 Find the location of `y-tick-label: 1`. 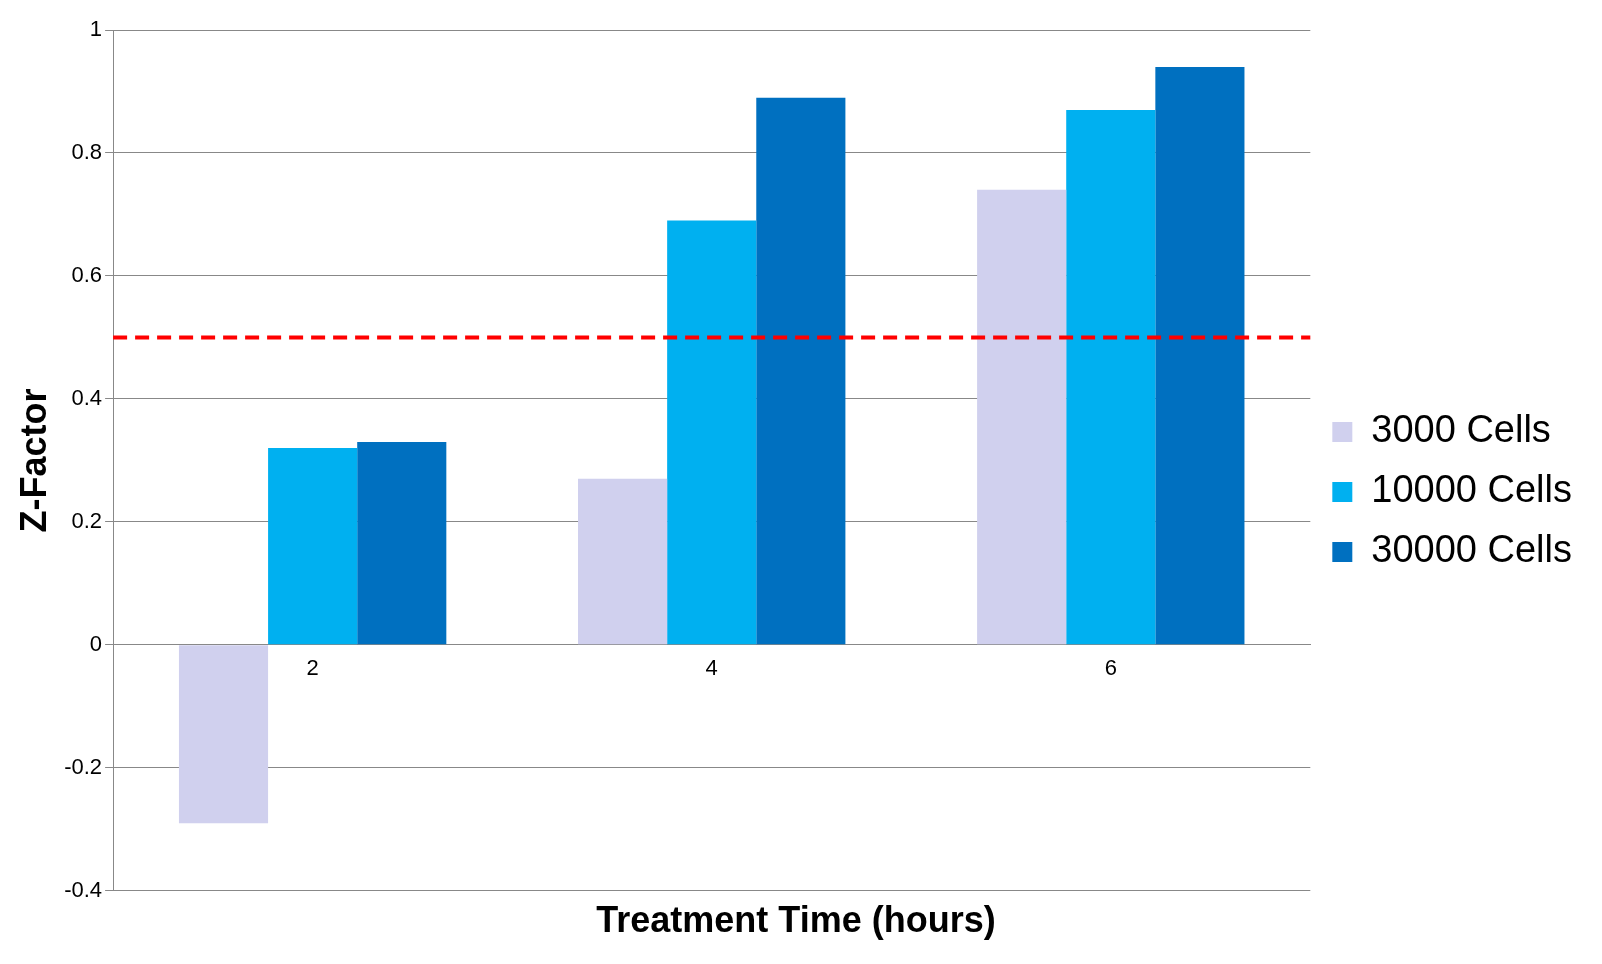

y-tick-label: 1 is located at coordinates (96, 29).